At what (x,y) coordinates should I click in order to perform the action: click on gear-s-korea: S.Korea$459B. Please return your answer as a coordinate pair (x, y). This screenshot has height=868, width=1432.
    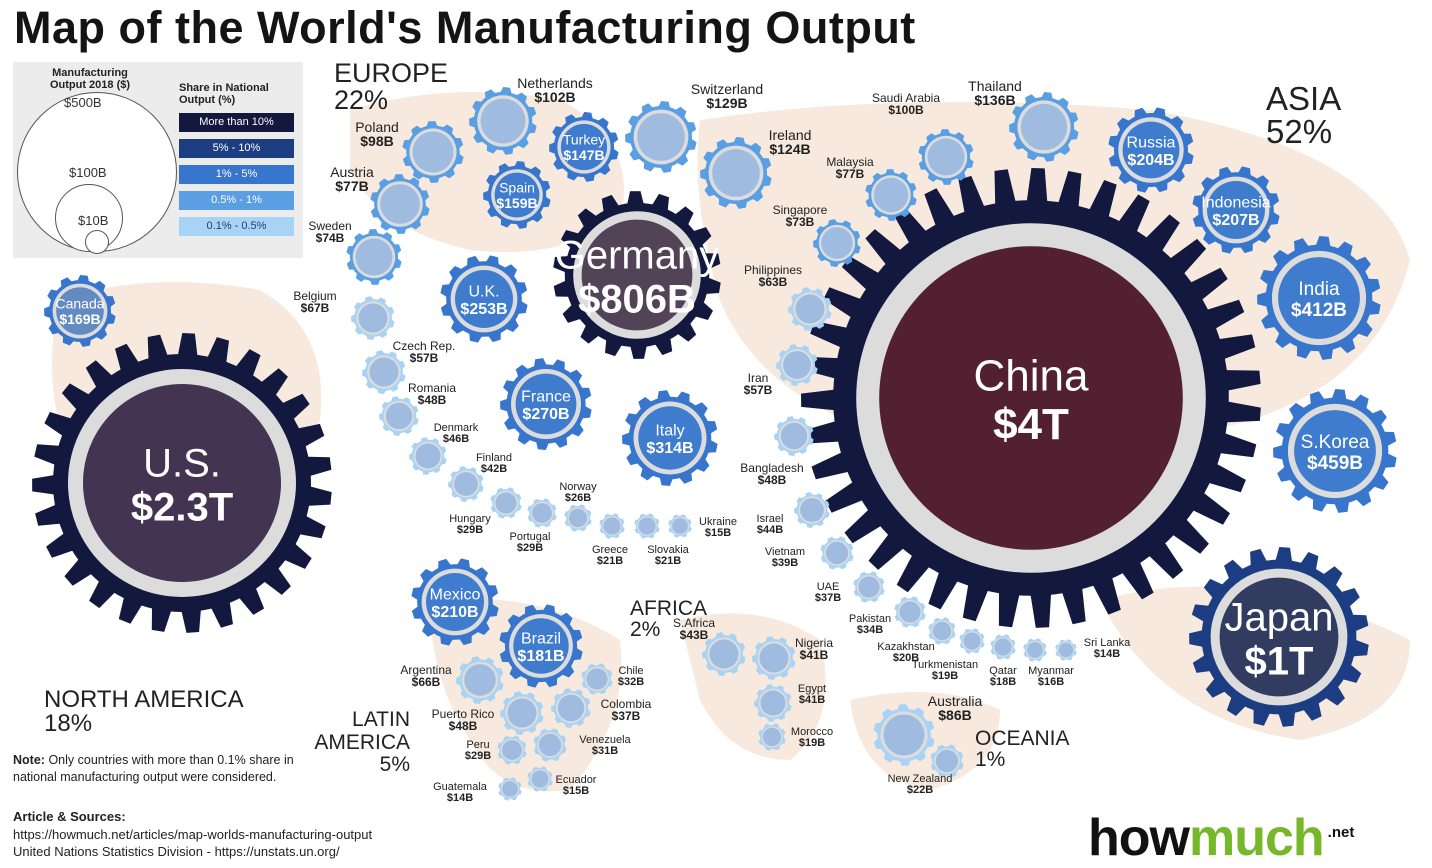
    Looking at the image, I should click on (1335, 451).